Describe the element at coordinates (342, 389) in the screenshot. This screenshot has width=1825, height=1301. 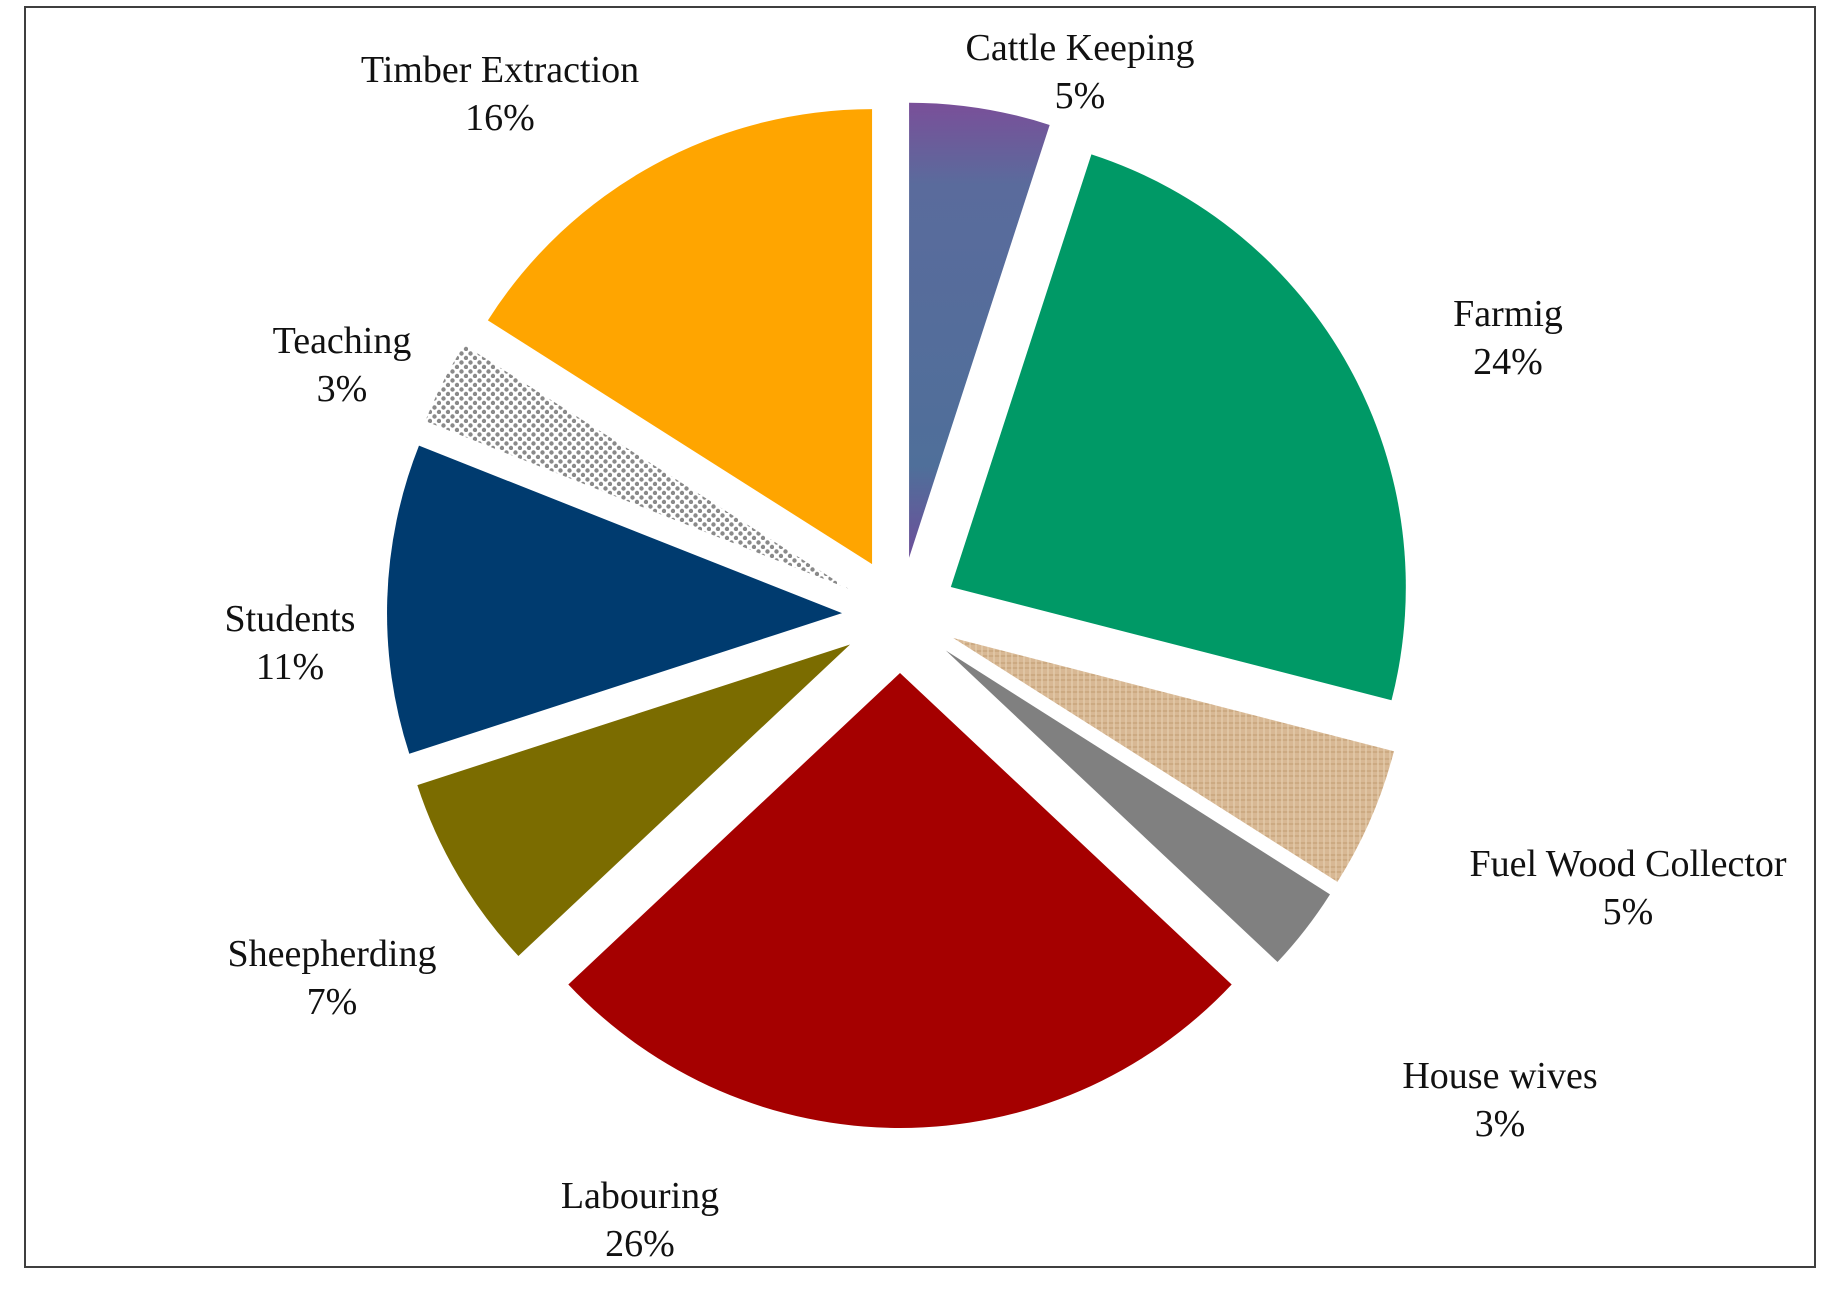
I see `slice-percent-teaching: 3%` at that location.